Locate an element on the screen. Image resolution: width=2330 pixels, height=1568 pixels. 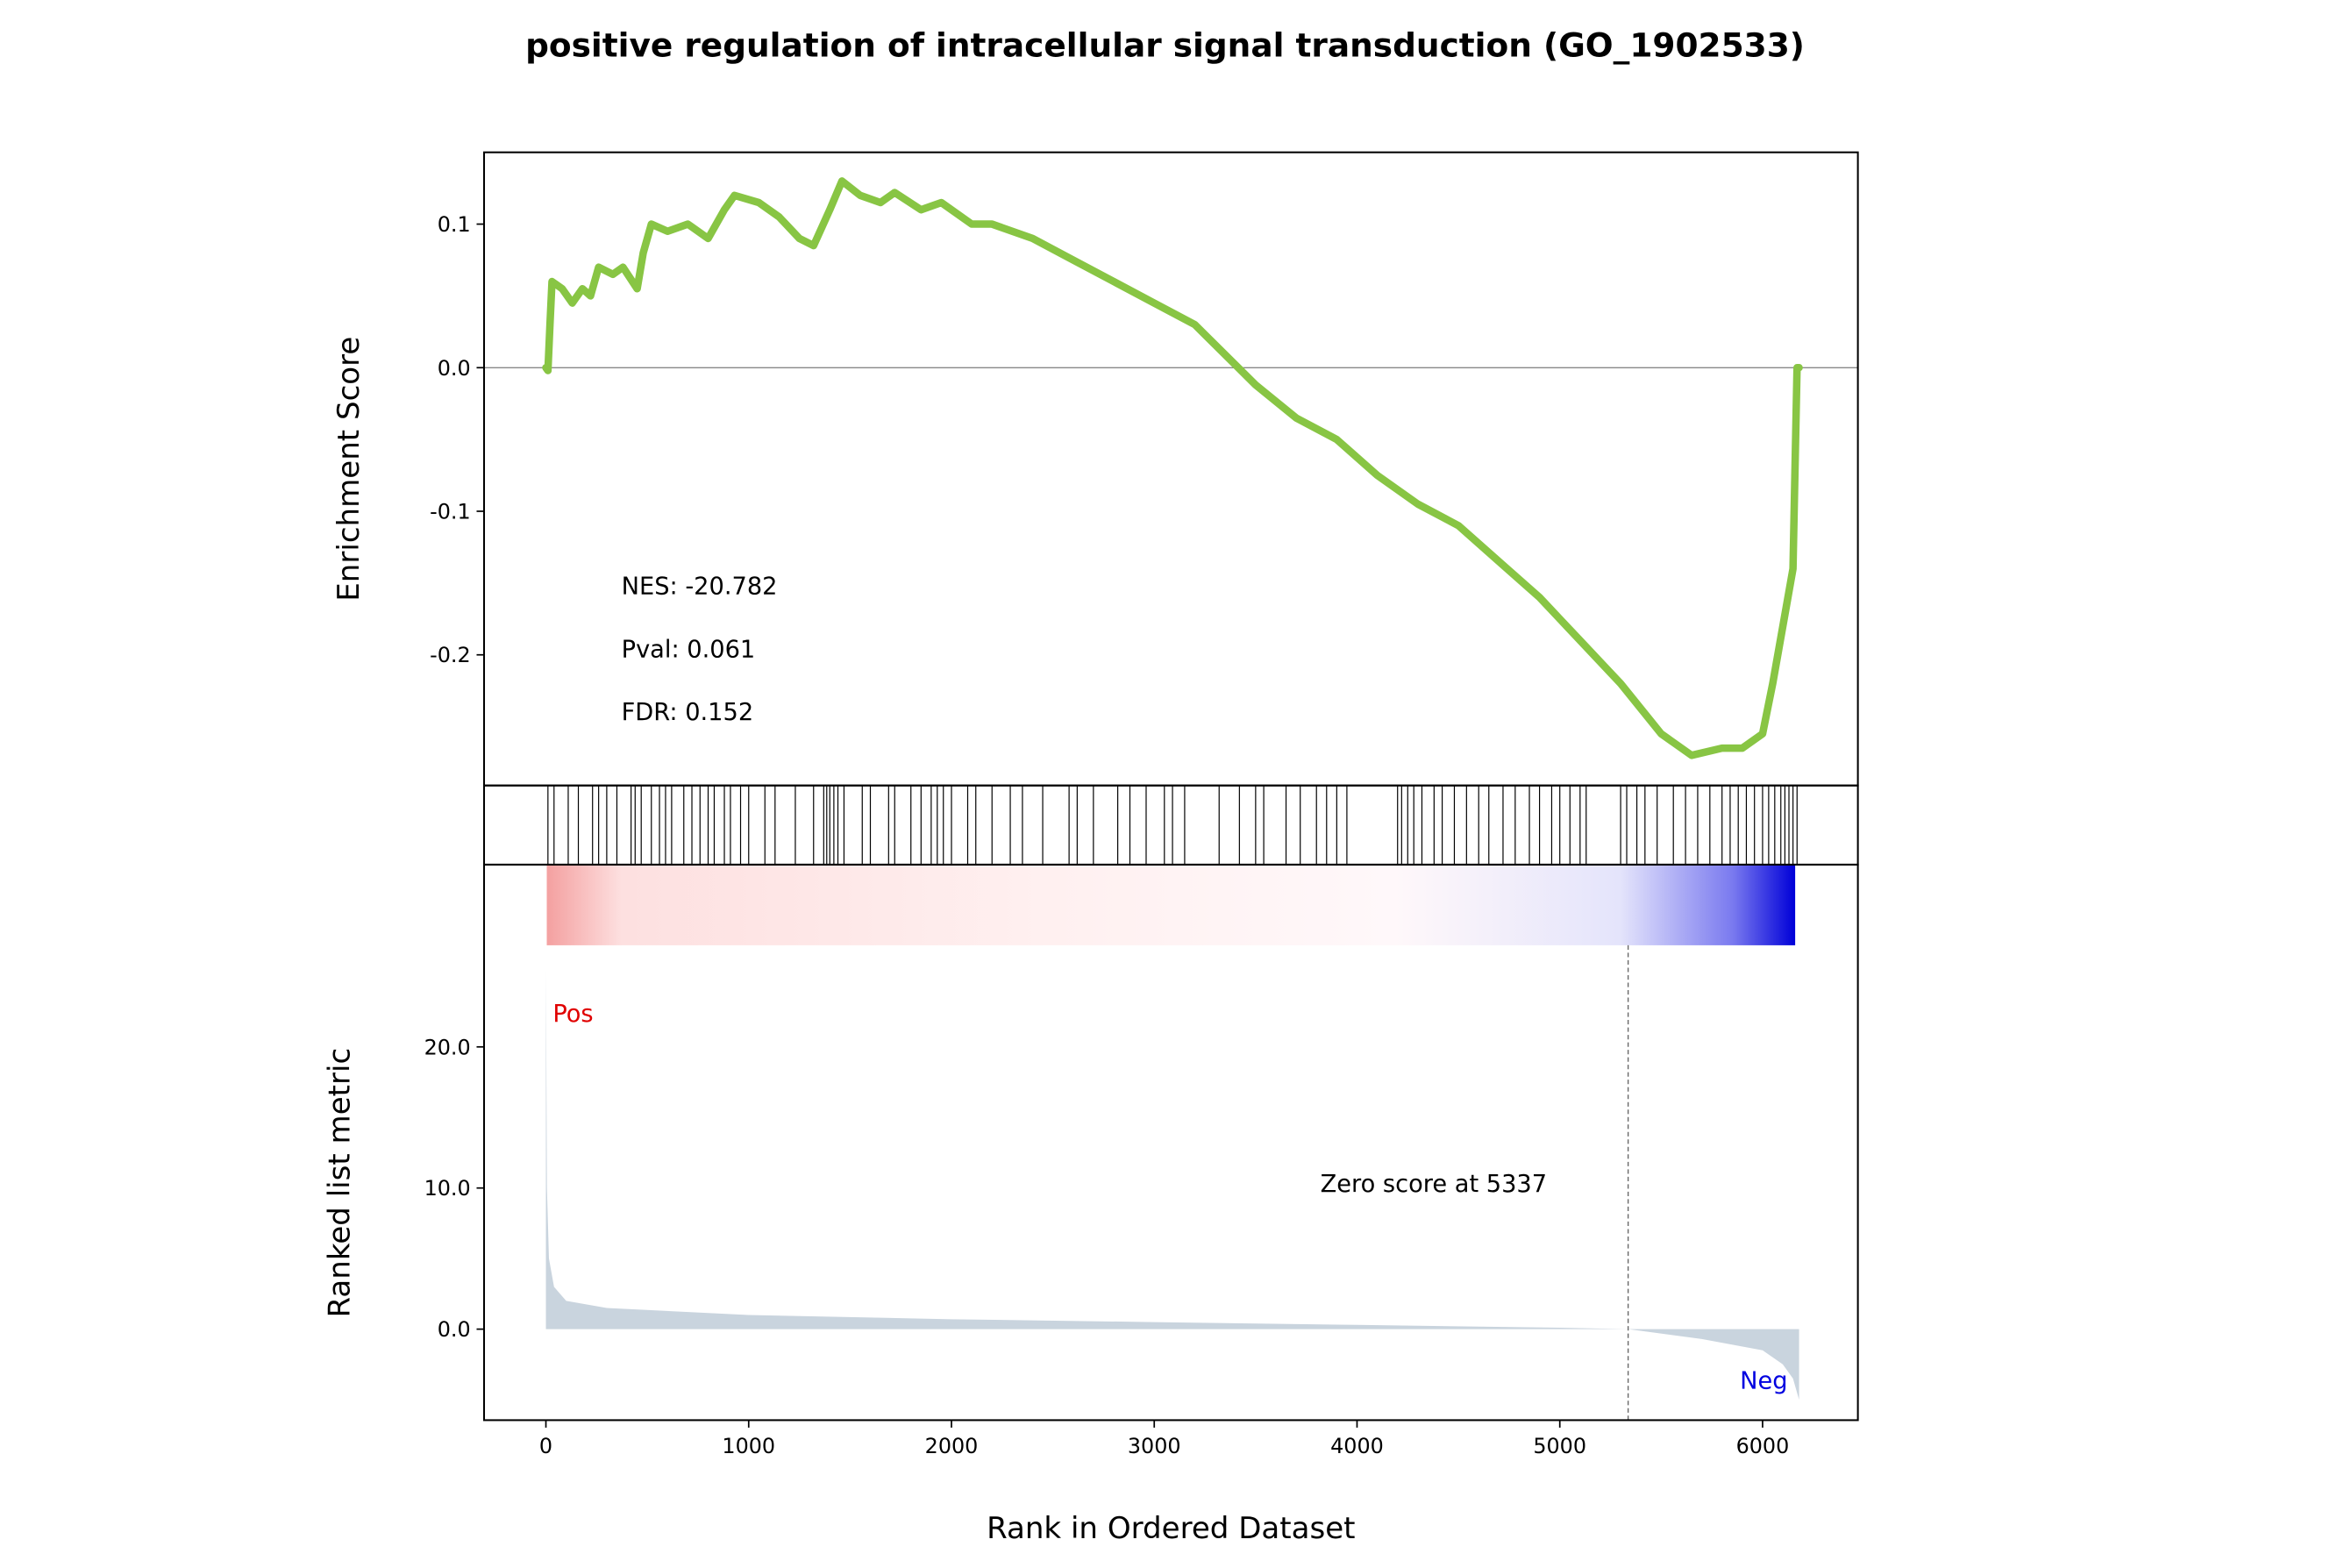
x-tick-label: 5000 is located at coordinates (1559, 1446).